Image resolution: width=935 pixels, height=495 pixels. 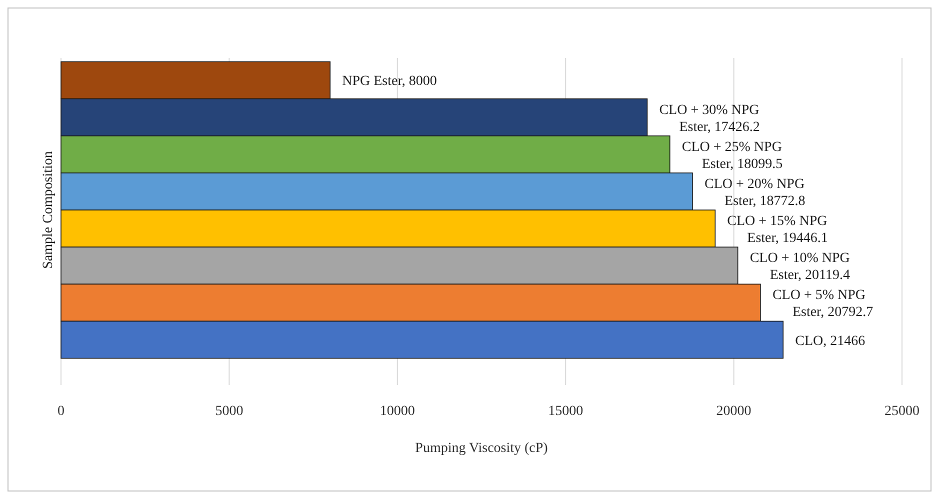 I want to click on data-label: CLO + 30% NPG Ester, 17426.2, so click(x=709, y=118).